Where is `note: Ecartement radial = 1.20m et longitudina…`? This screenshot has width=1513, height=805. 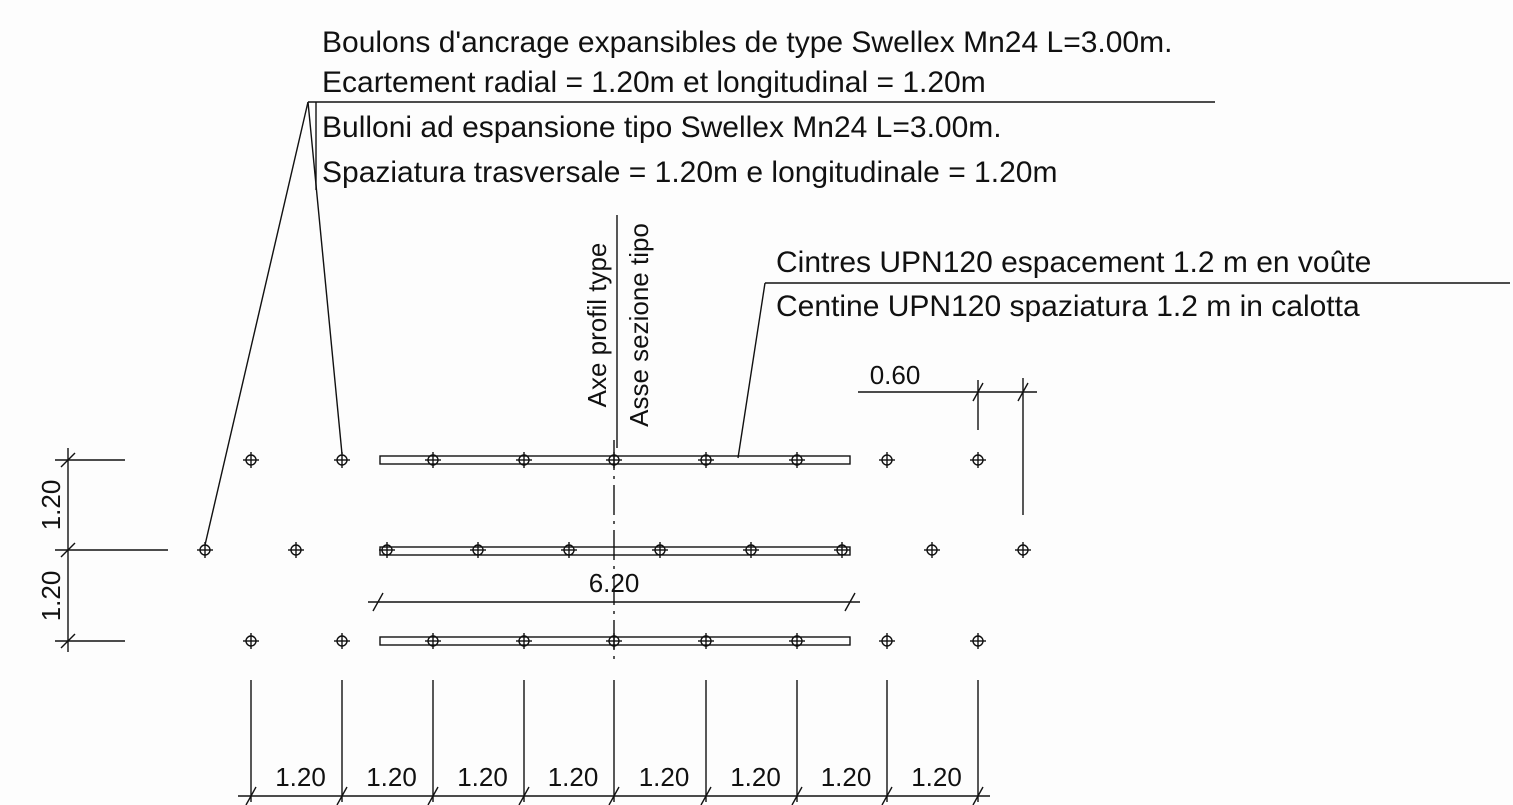 note: Ecartement radial = 1.20m et longitudina… is located at coordinates (654, 82).